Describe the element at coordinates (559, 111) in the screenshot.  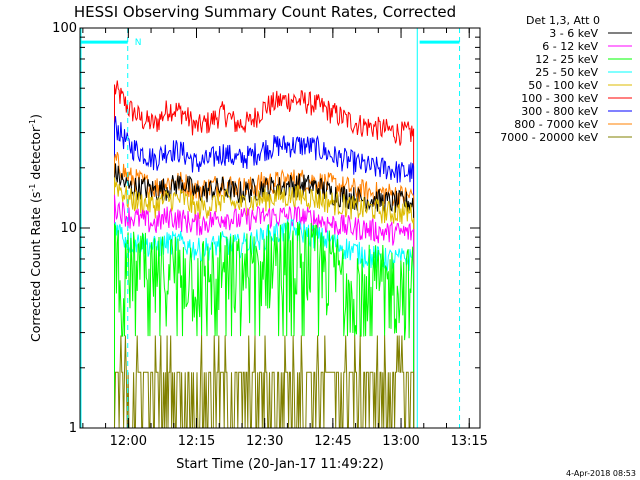
I see `legend-label: 300 - 800 keV` at that location.